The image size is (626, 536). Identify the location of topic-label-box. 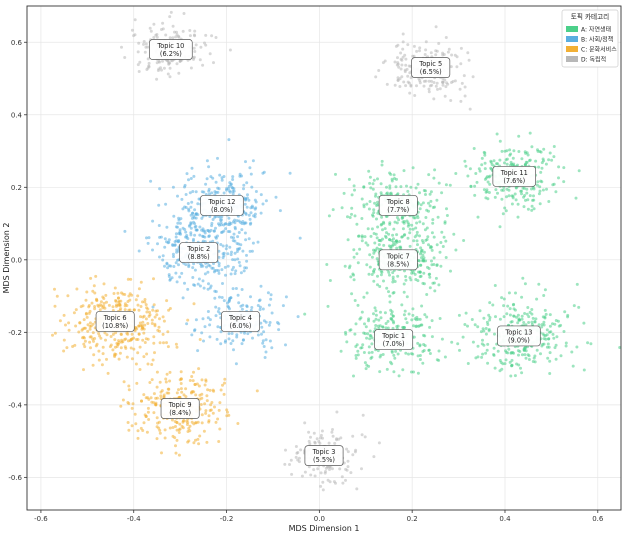
(398, 260).